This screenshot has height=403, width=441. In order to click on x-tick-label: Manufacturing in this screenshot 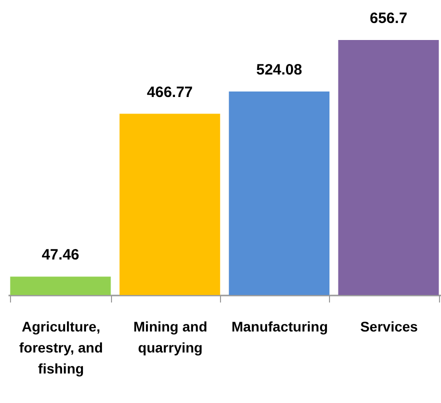, I will do `click(279, 326)`.